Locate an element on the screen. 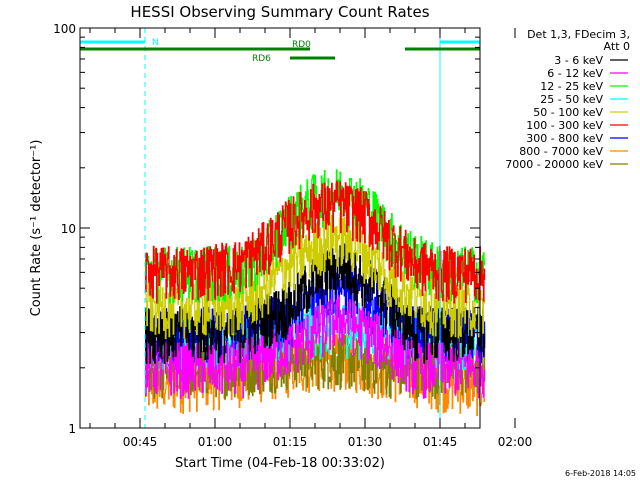 The height and width of the screenshot is (480, 640). series-50-100keV is located at coordinates (315, 275).